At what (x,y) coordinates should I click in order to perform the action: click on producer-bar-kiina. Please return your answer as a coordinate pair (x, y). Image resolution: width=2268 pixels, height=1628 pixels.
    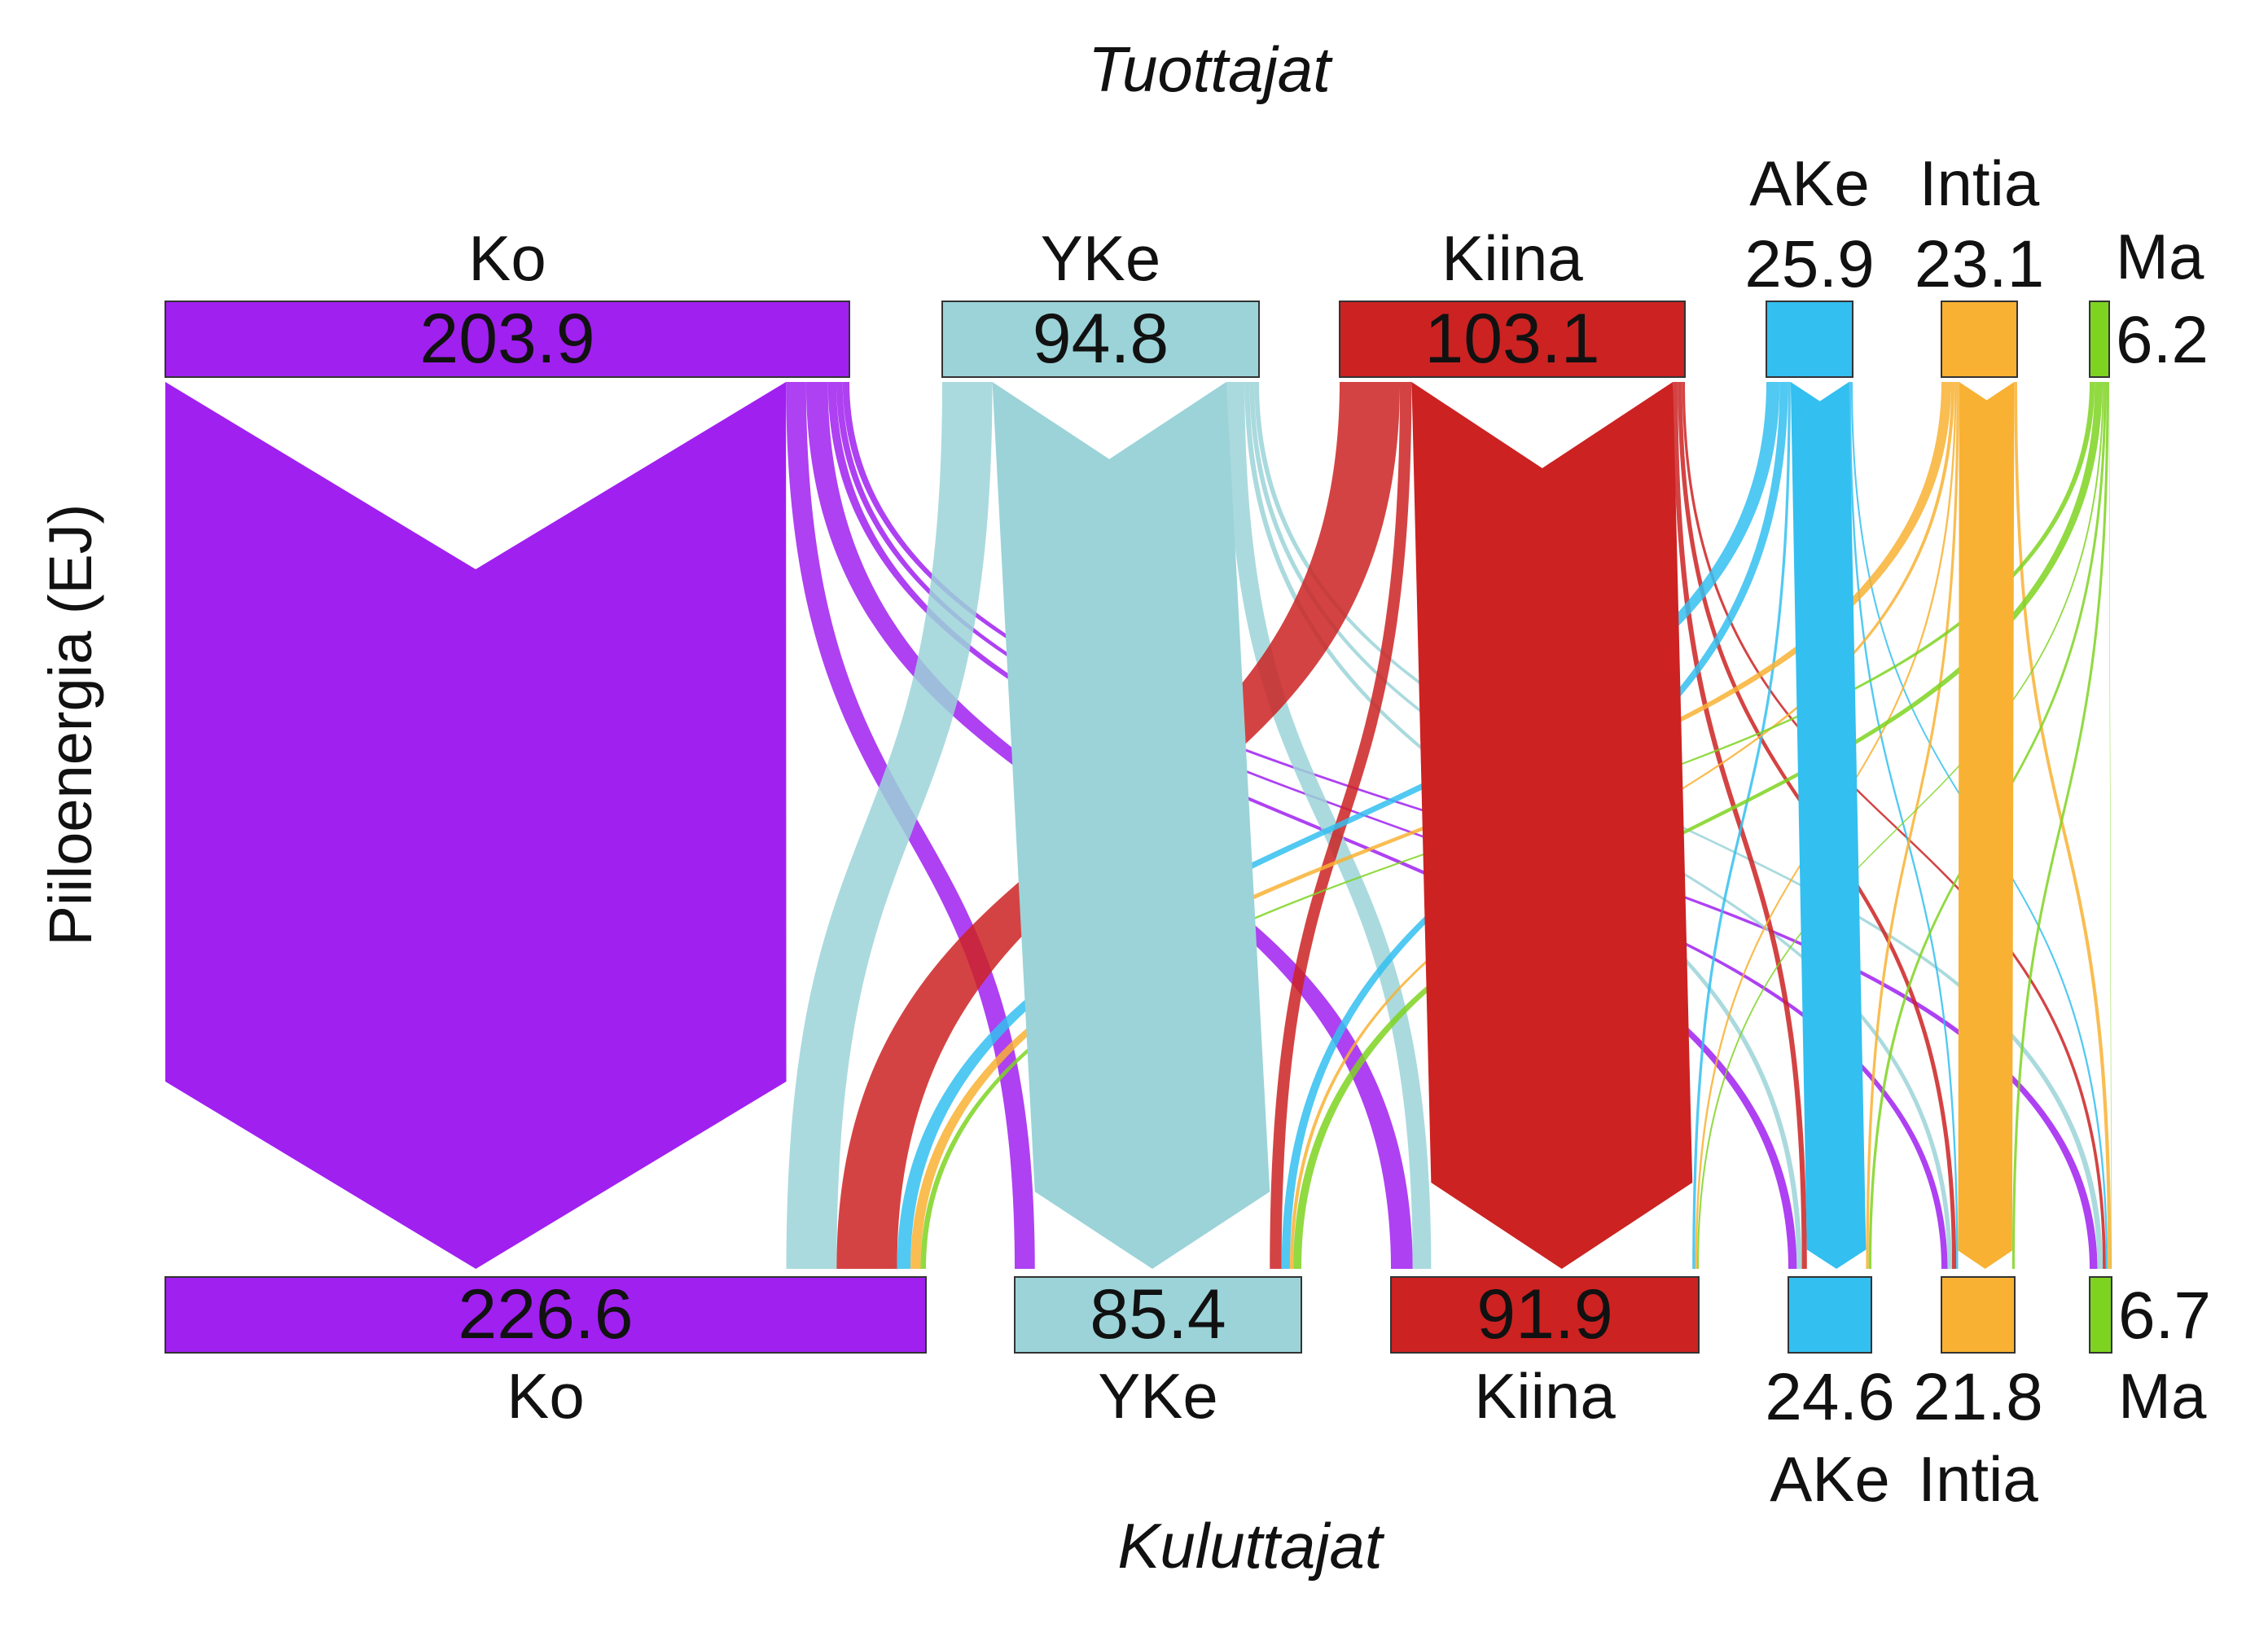
    Looking at the image, I should click on (1512, 339).